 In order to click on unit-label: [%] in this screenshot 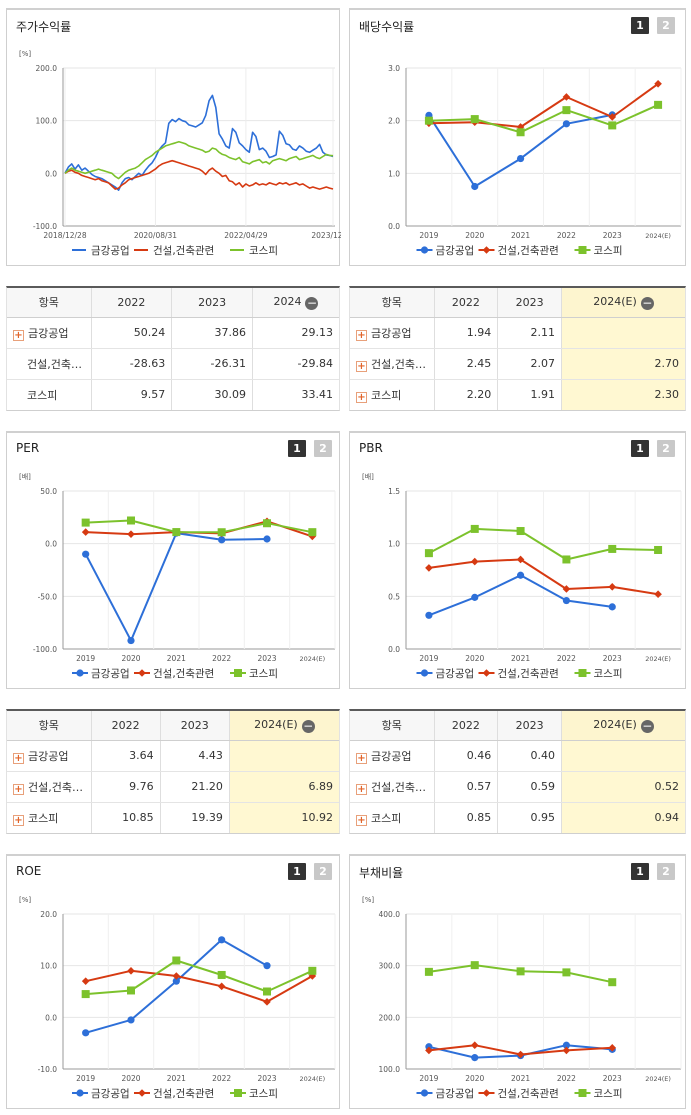, I will do `click(368, 900)`.